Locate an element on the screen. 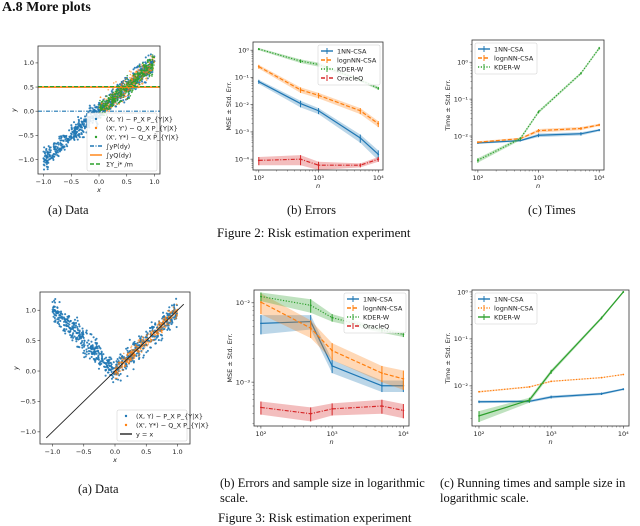 The height and width of the screenshot is (526, 640). legend-item: lognNN-CSA is located at coordinates (349, 60).